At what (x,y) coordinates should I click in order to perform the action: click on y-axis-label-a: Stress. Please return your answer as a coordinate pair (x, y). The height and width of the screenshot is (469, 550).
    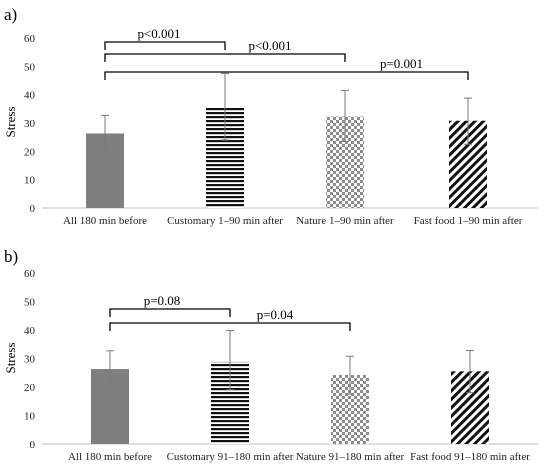
    Looking at the image, I should click on (10, 121).